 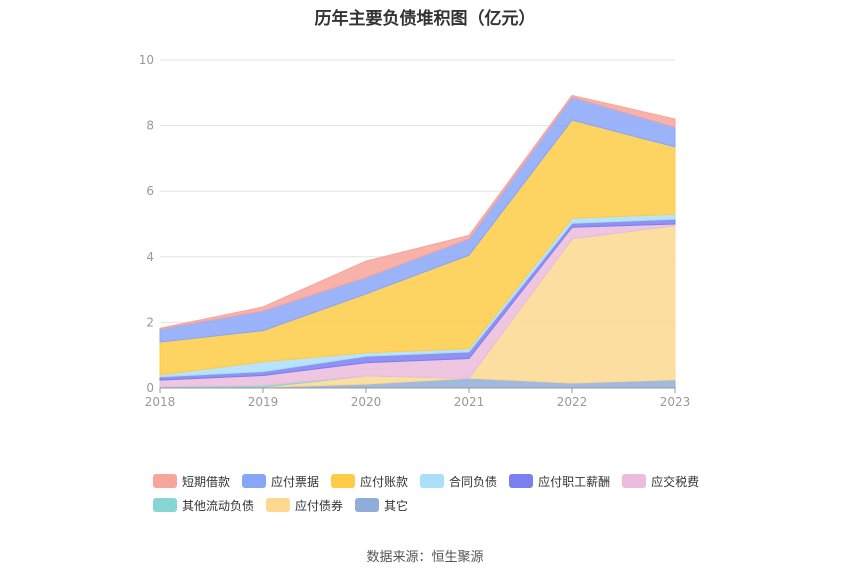 I want to click on x-tick-label: 2023, so click(x=675, y=402).